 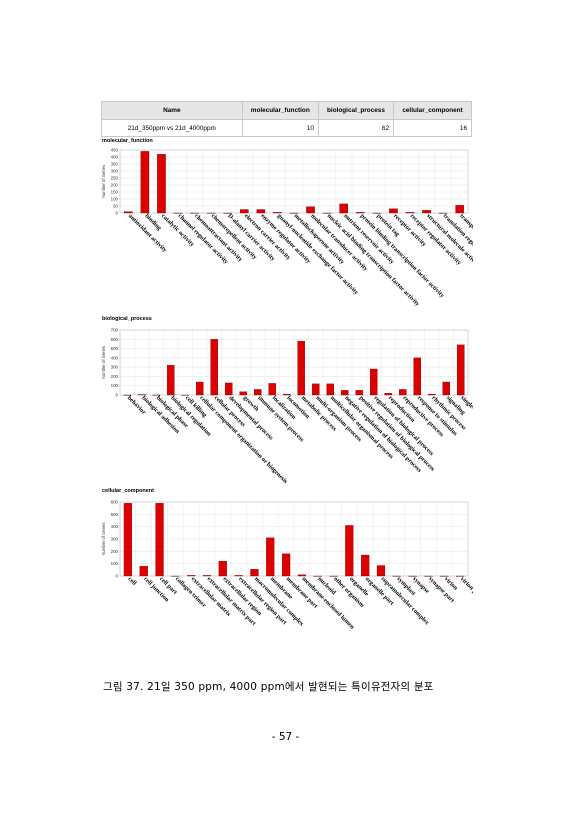 I want to click on bar-locomotion, so click(x=286, y=394).